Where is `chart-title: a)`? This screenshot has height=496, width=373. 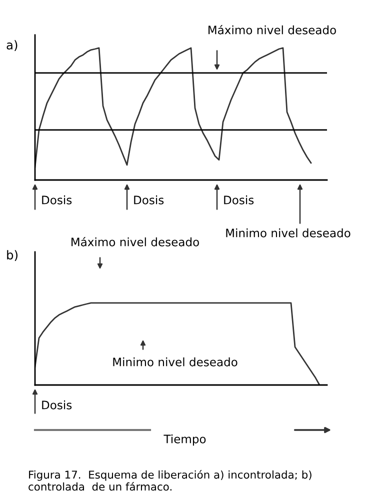 chart-title: a) is located at coordinates (12, 45).